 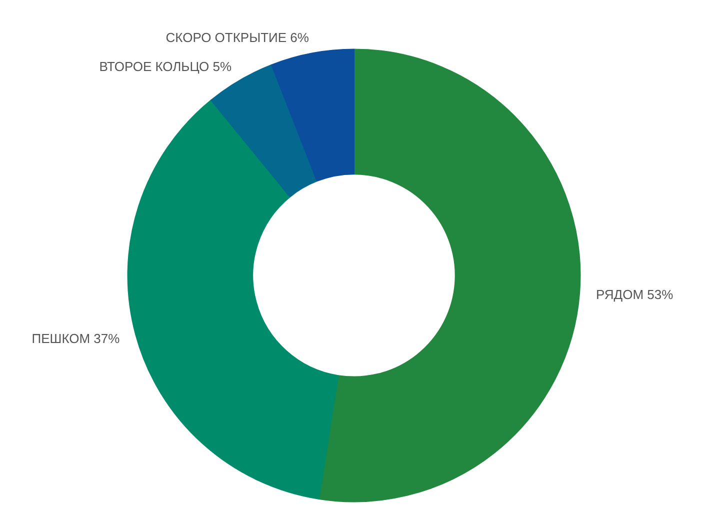 What do you see at coordinates (238, 38) in the screenshot?
I see `slice-label: СКОРО ОТКРЫТИЕ 6%` at bounding box center [238, 38].